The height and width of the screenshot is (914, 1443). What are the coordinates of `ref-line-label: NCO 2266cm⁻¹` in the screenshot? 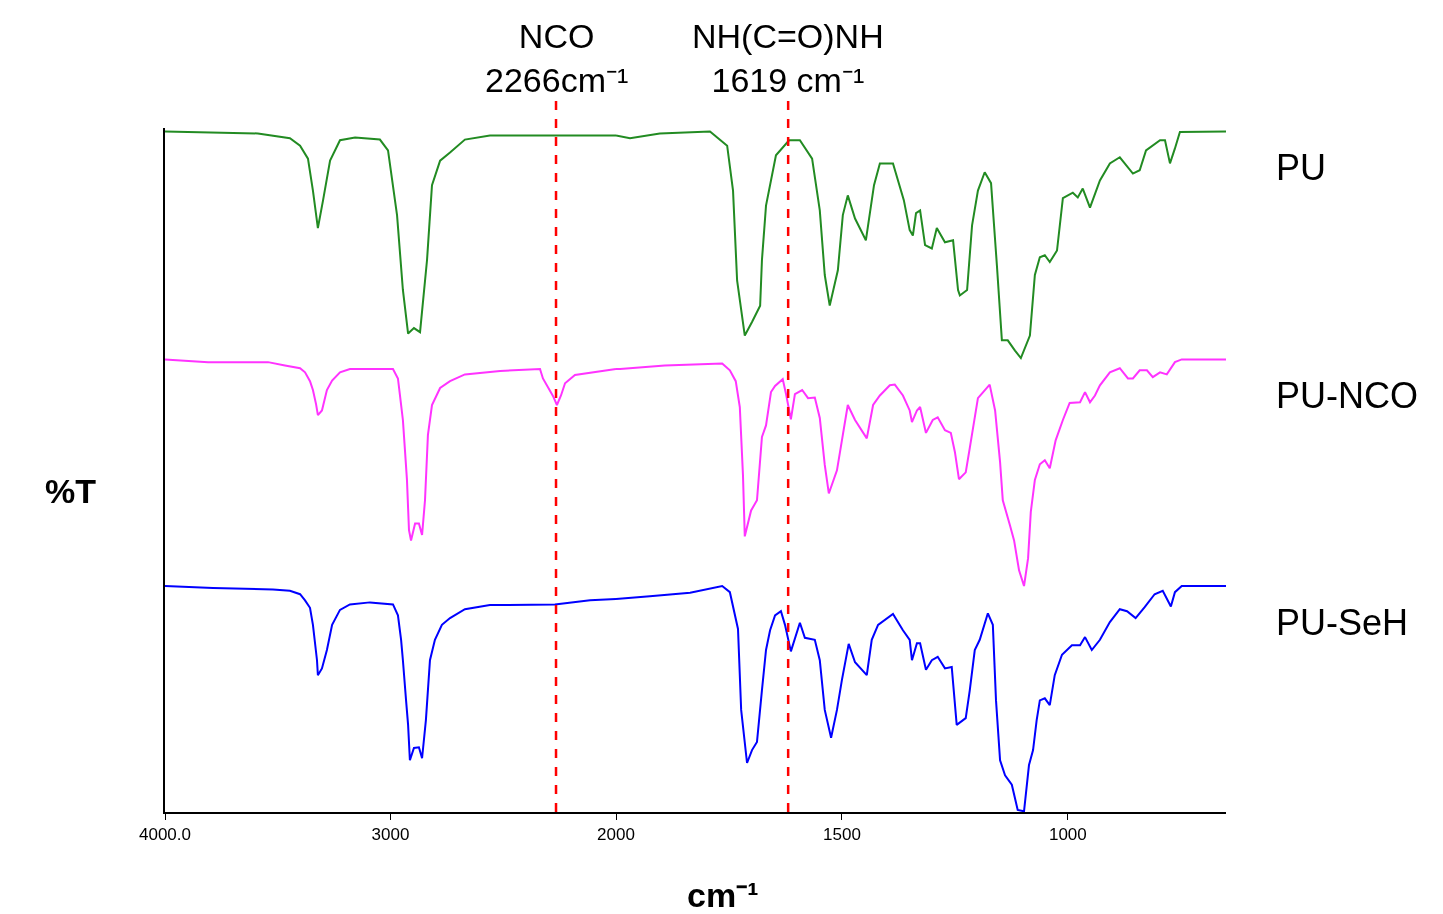 It's located at (557, 58).